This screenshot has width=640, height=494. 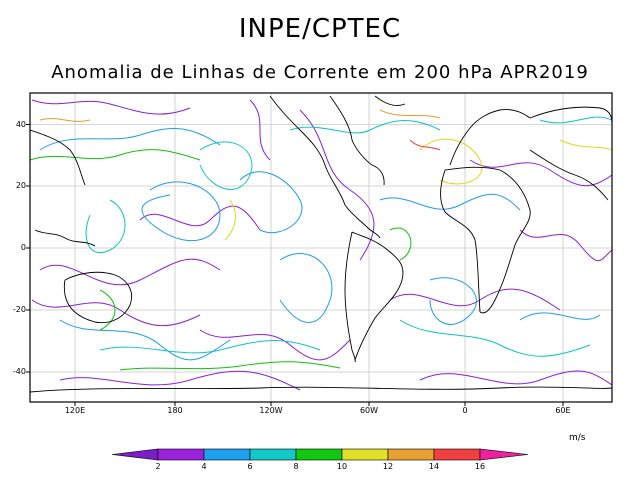 What do you see at coordinates (296, 466) in the screenshot?
I see `colorbar-label: 8` at bounding box center [296, 466].